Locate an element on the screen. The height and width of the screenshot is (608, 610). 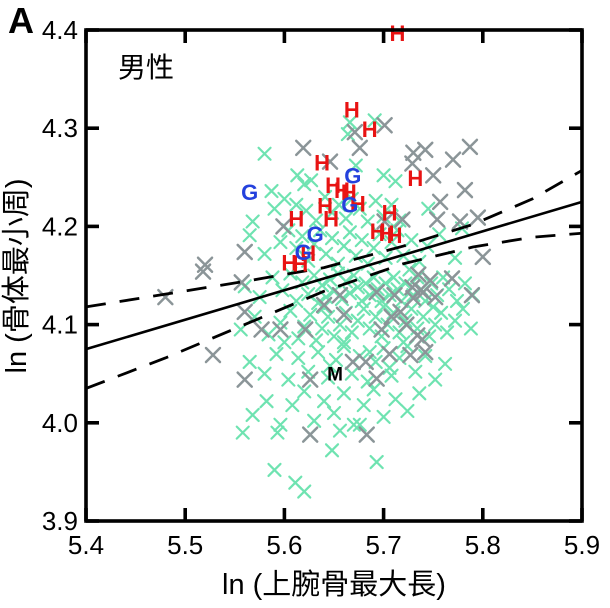
y-tick-label: 4.1 is located at coordinates (60, 325).